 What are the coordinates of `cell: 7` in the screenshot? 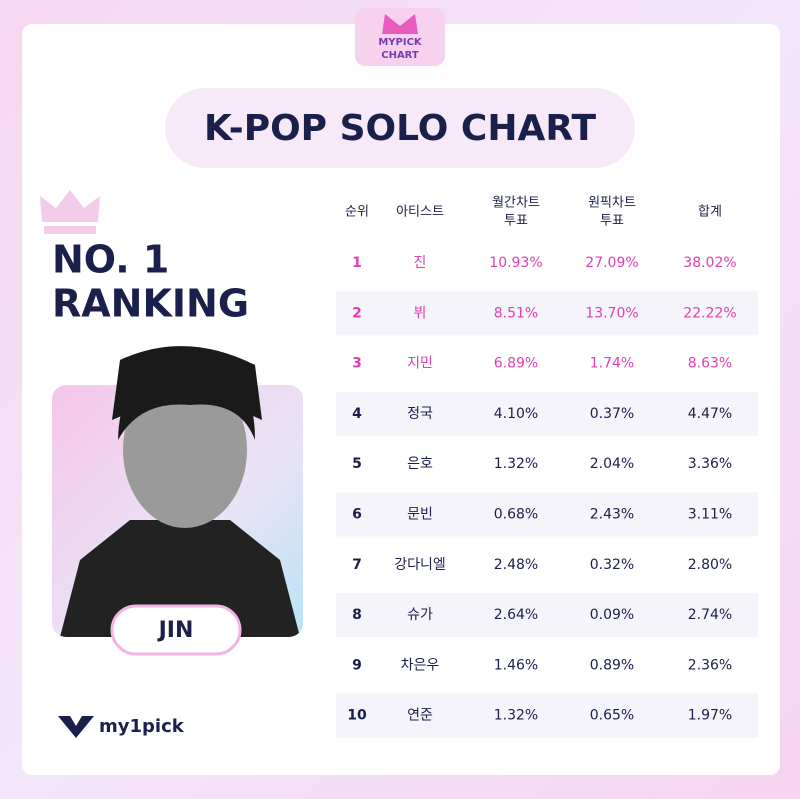 It's located at (357, 565).